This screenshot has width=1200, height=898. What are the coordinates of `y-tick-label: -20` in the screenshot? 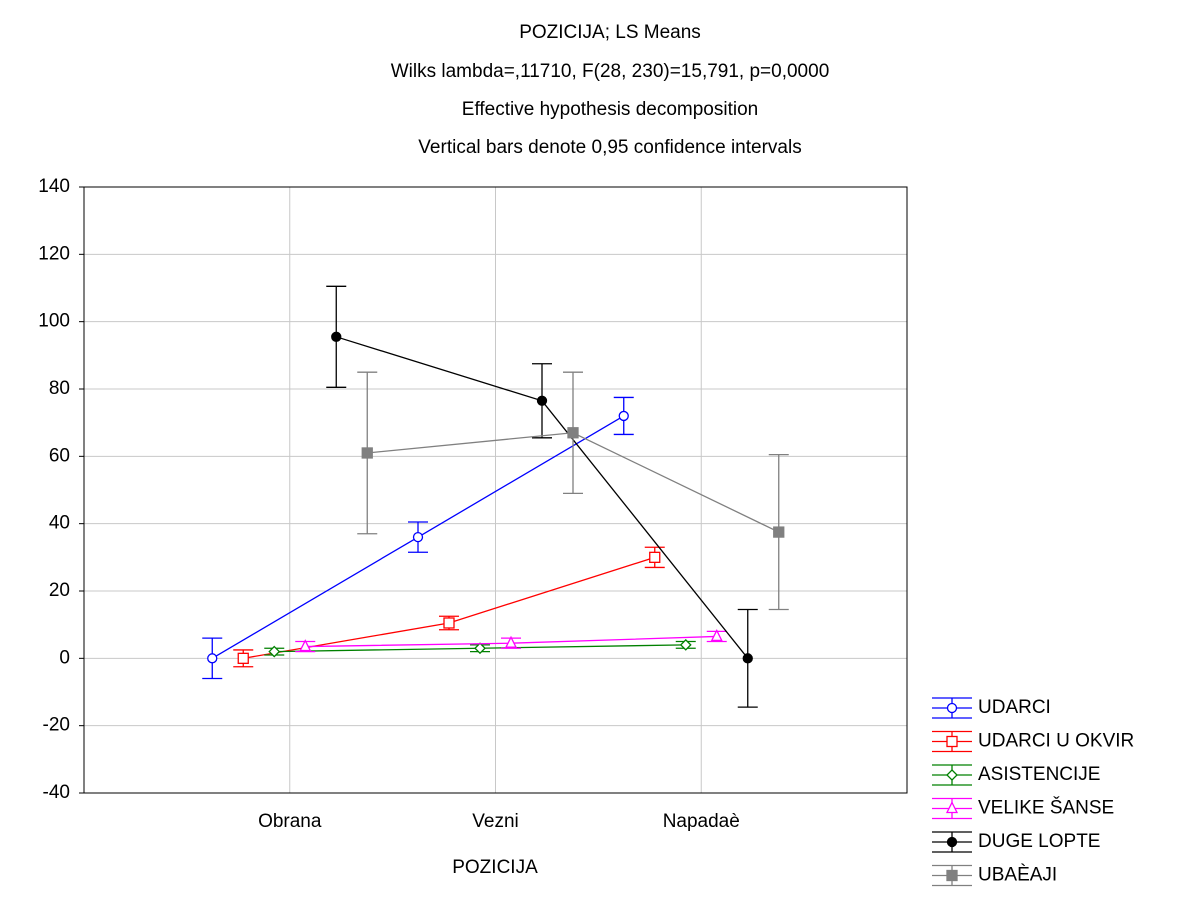 It's located at (56, 725).